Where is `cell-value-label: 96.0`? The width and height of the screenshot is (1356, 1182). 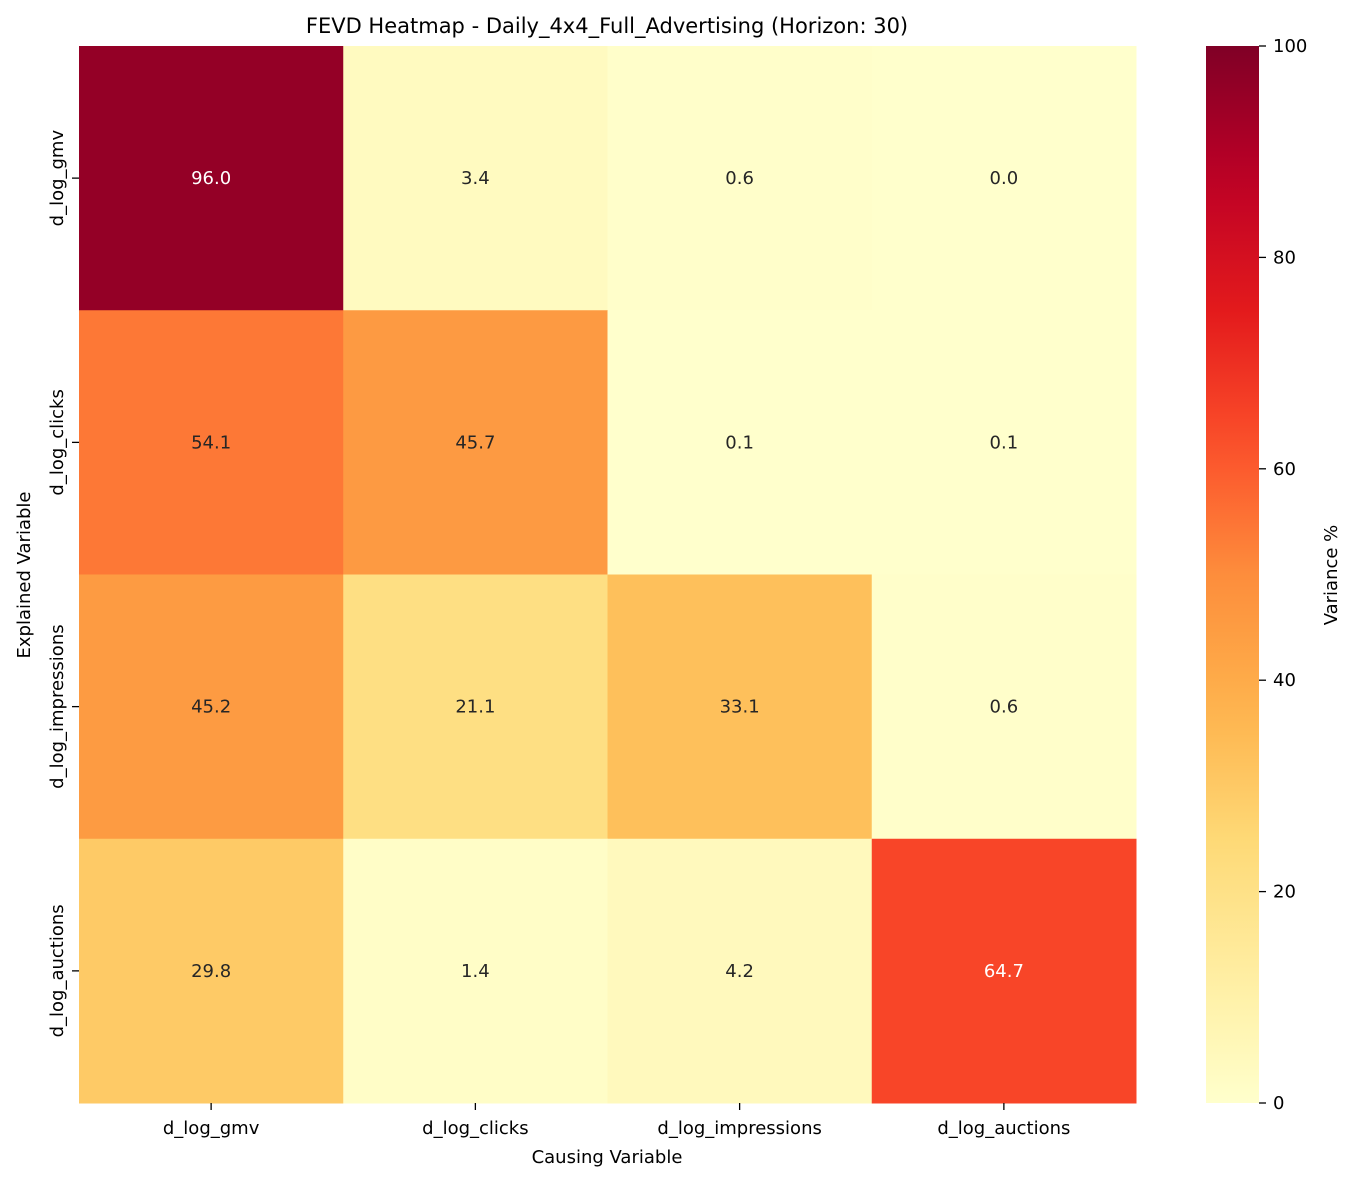
cell-value-label: 96.0 is located at coordinates (211, 178).